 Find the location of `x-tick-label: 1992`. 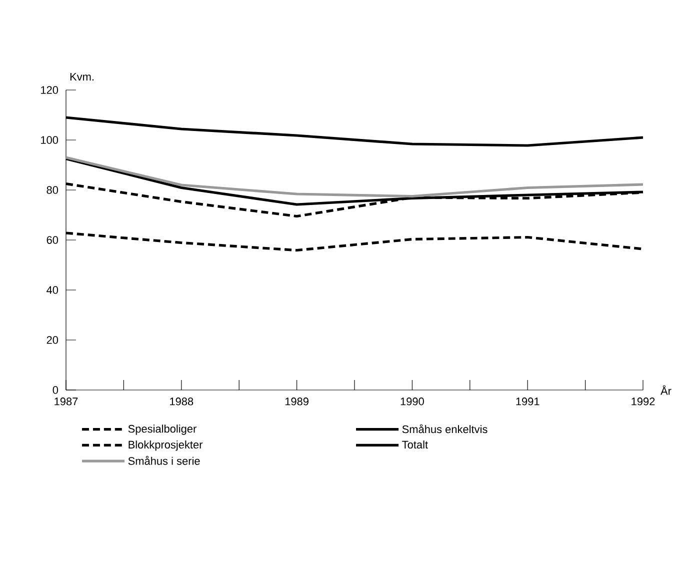

x-tick-label: 1992 is located at coordinates (643, 402).